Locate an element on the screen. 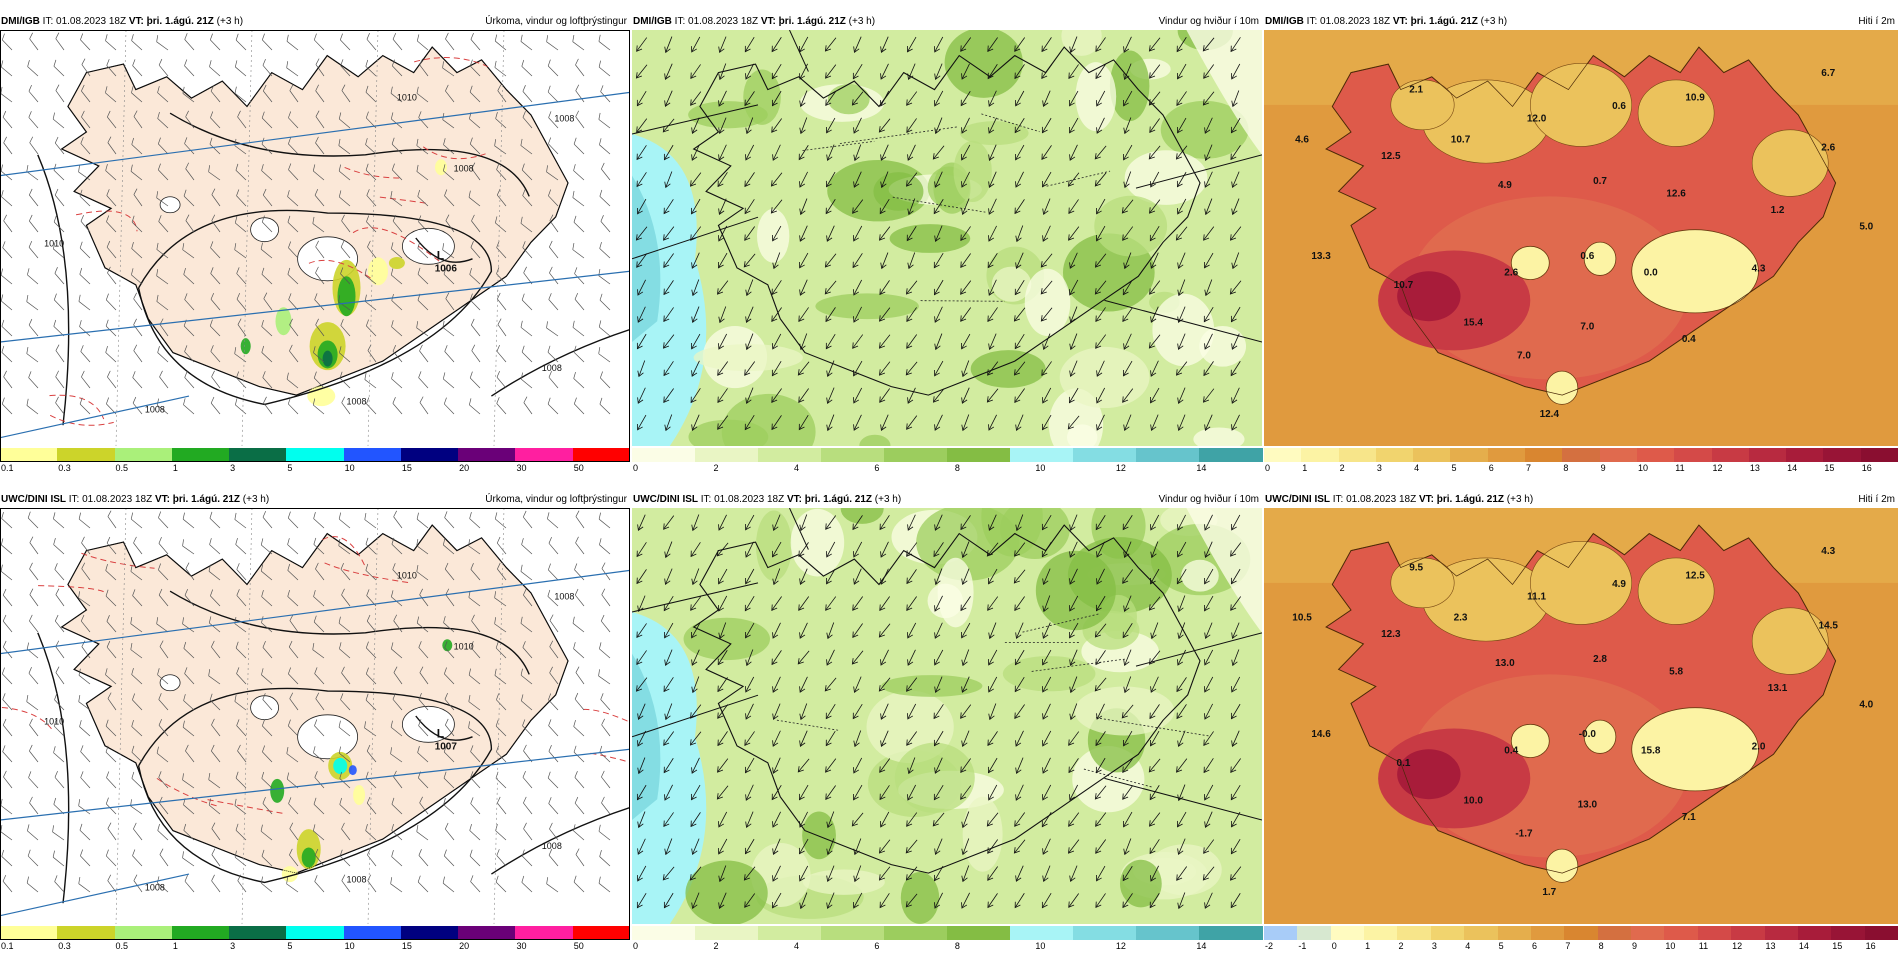 The image size is (1900, 956). colorbar-tick: 14 is located at coordinates (1201, 468).